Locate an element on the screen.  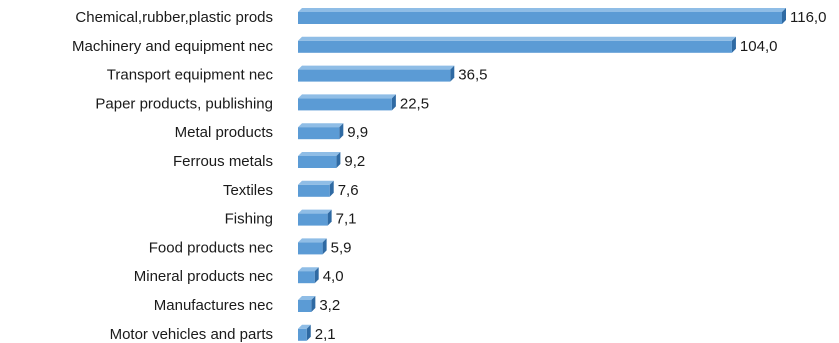
category-label: Fishing is located at coordinates (249, 219).